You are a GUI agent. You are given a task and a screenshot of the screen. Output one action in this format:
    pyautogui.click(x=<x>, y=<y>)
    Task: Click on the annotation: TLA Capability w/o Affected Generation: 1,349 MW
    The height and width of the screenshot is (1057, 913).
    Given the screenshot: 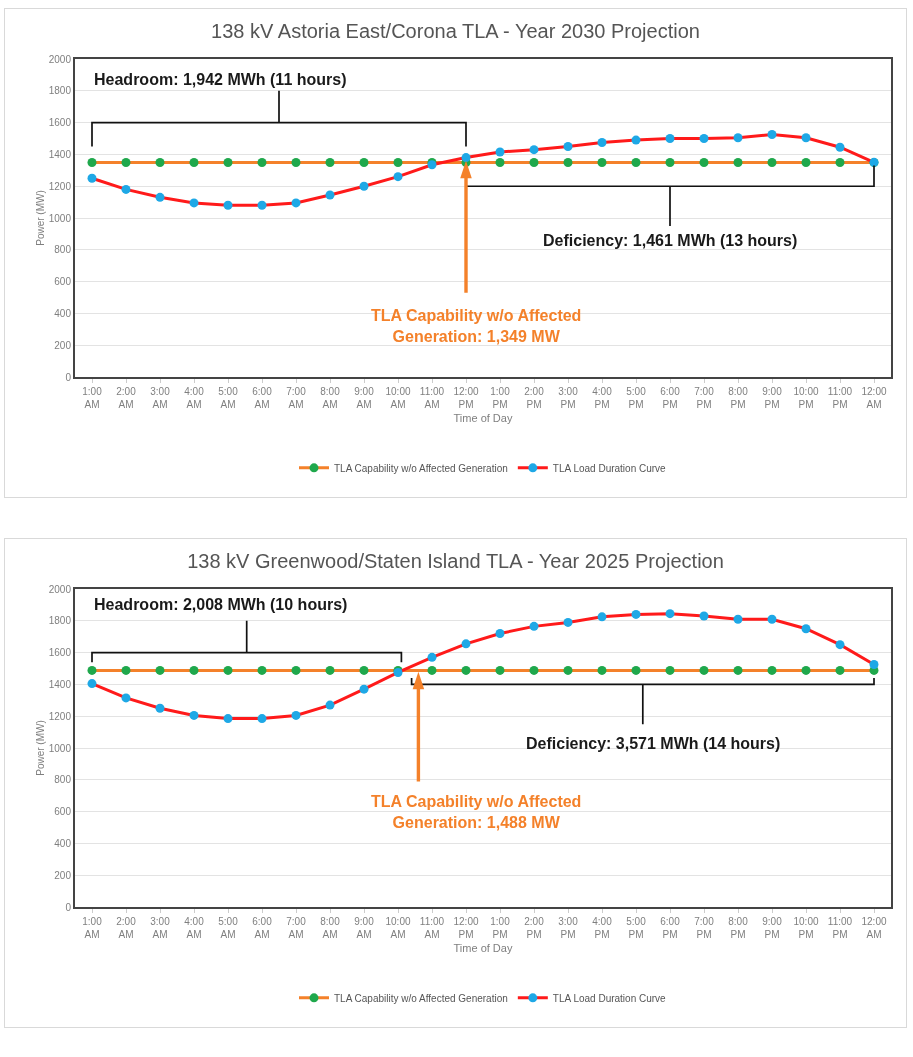 What is the action you would take?
    pyautogui.click(x=476, y=326)
    